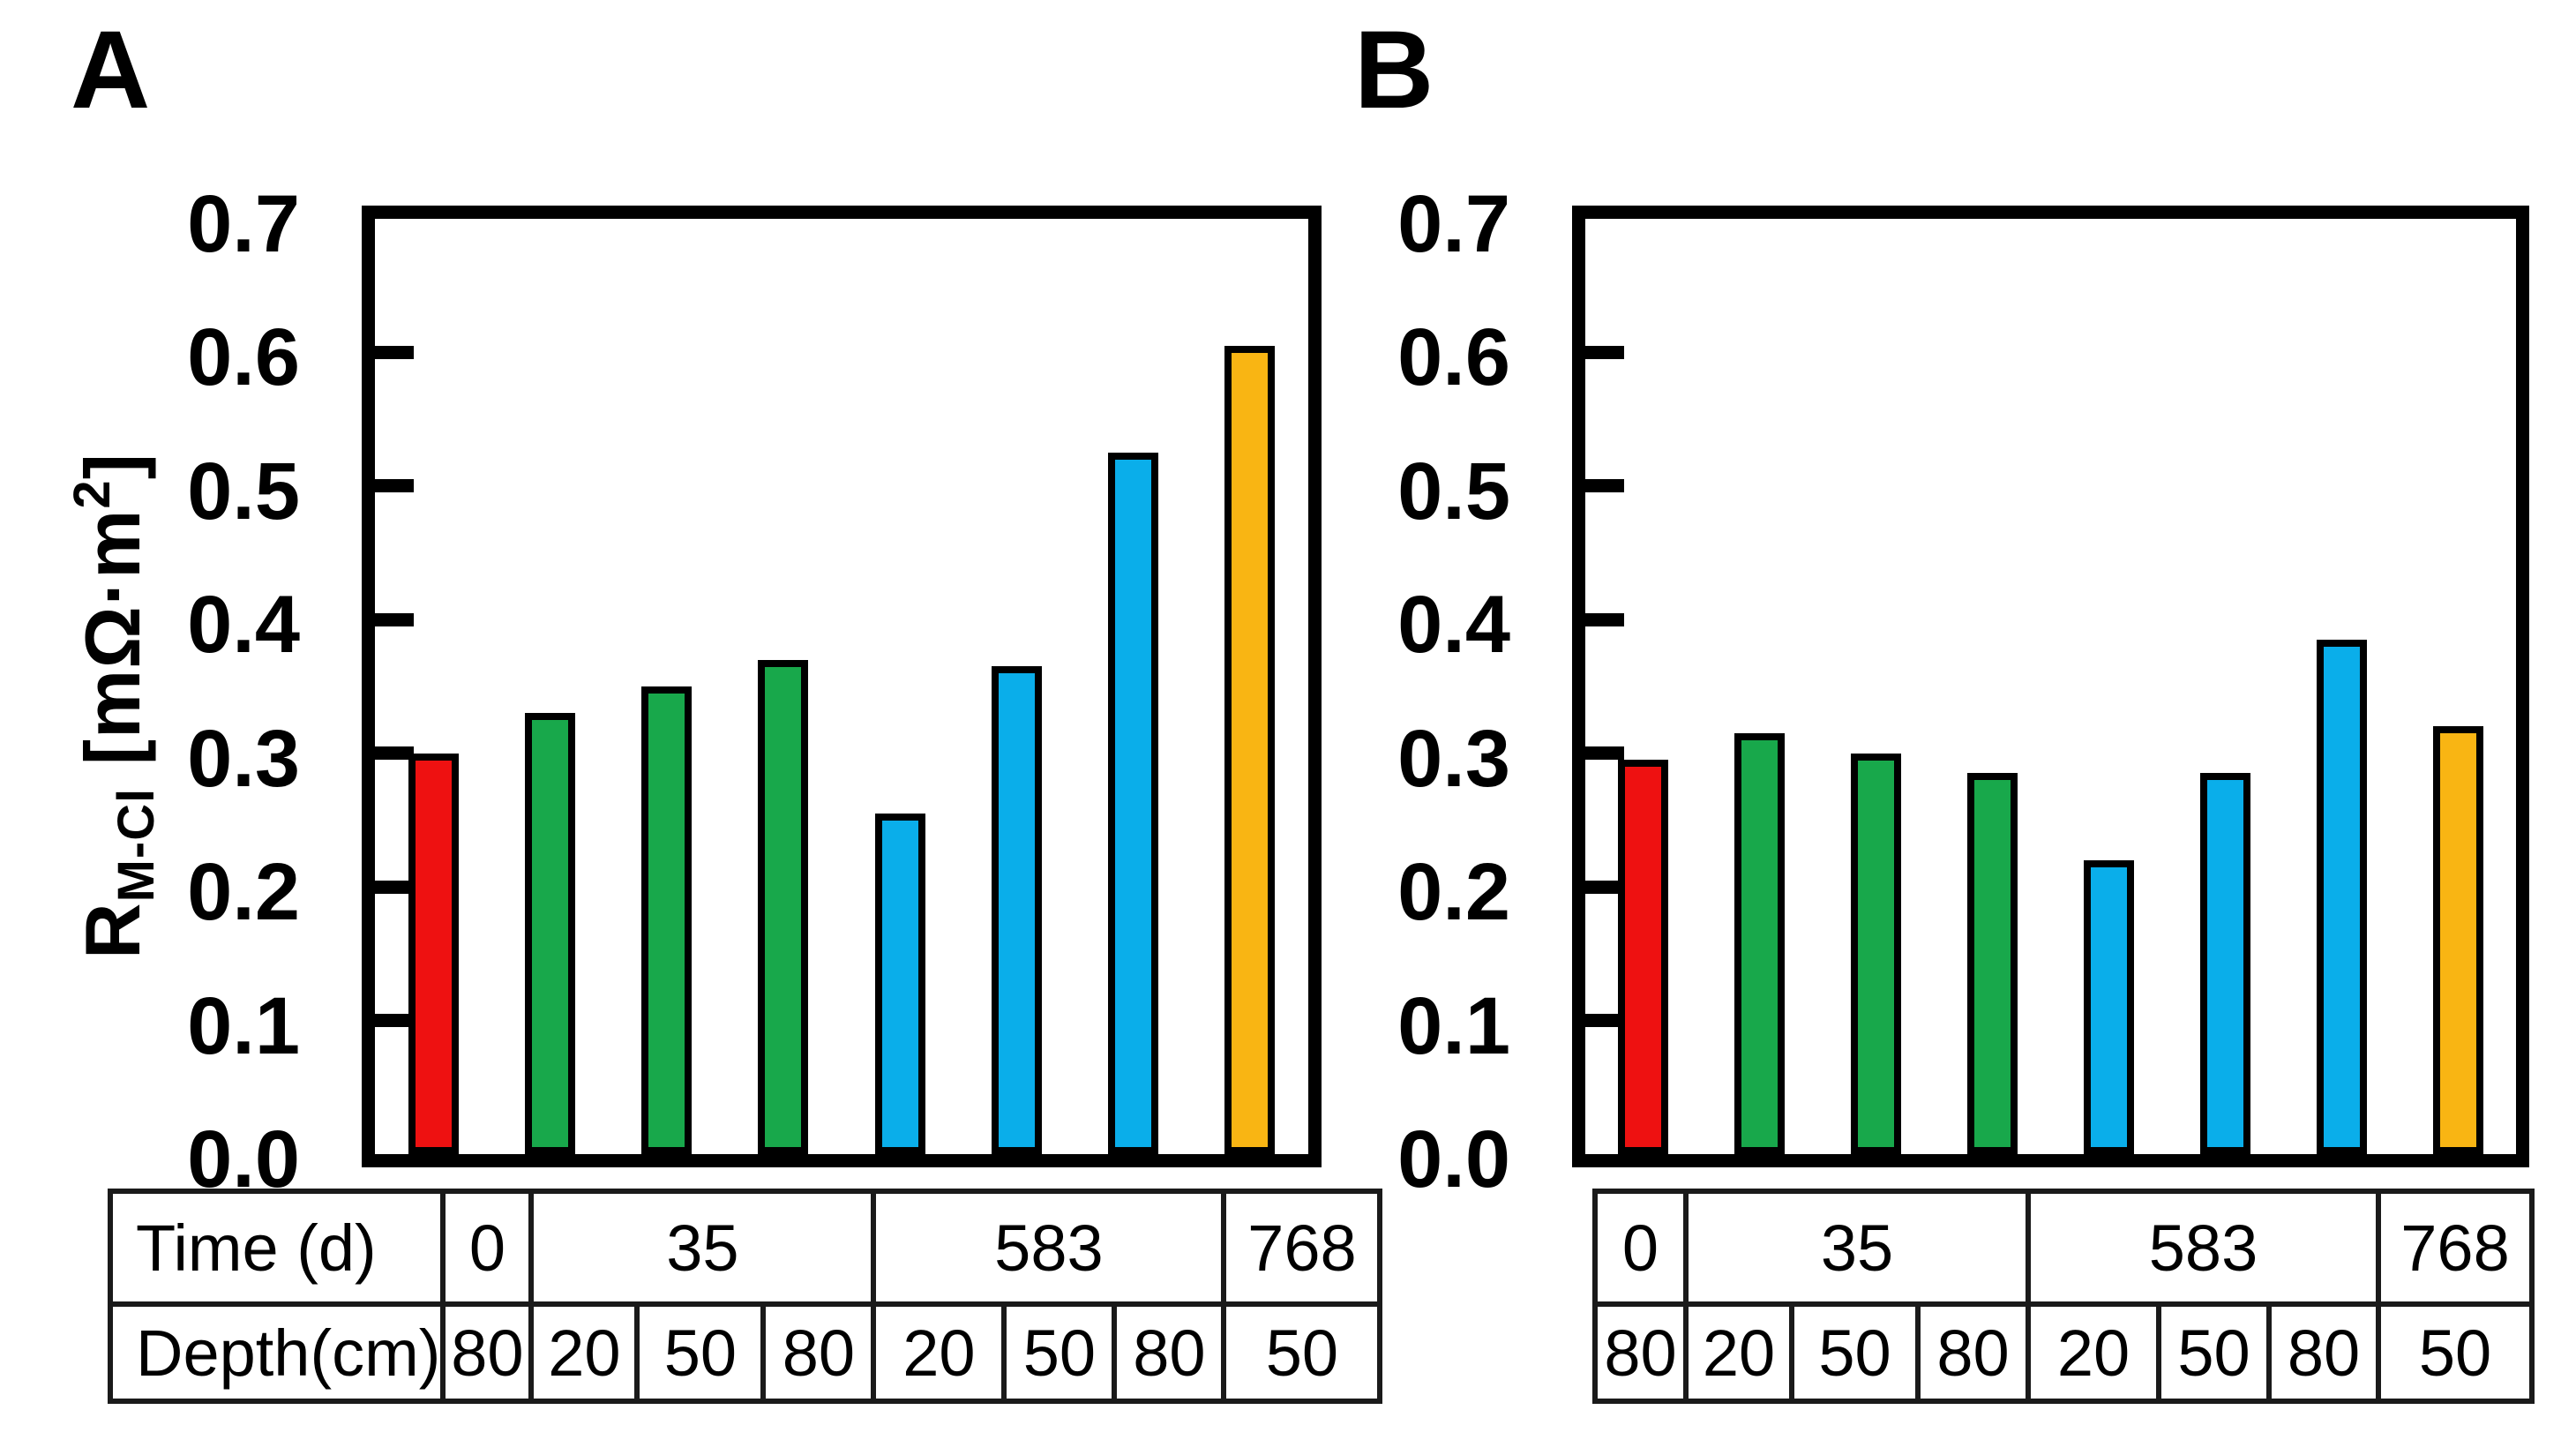  I want to click on table-a-header-time: Time (d), so click(277, 1248).